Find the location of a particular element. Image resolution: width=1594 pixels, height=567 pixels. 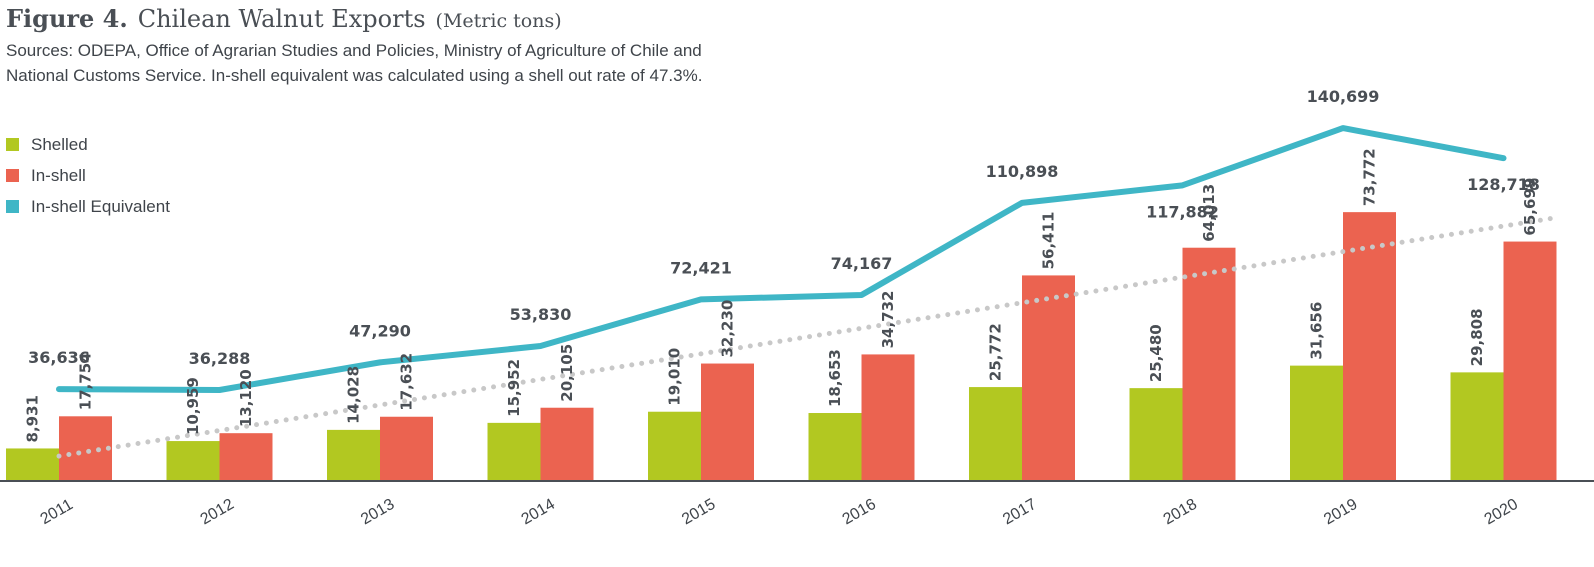

bar-label-shelled-2015: 19,010 is located at coordinates (675, 377).